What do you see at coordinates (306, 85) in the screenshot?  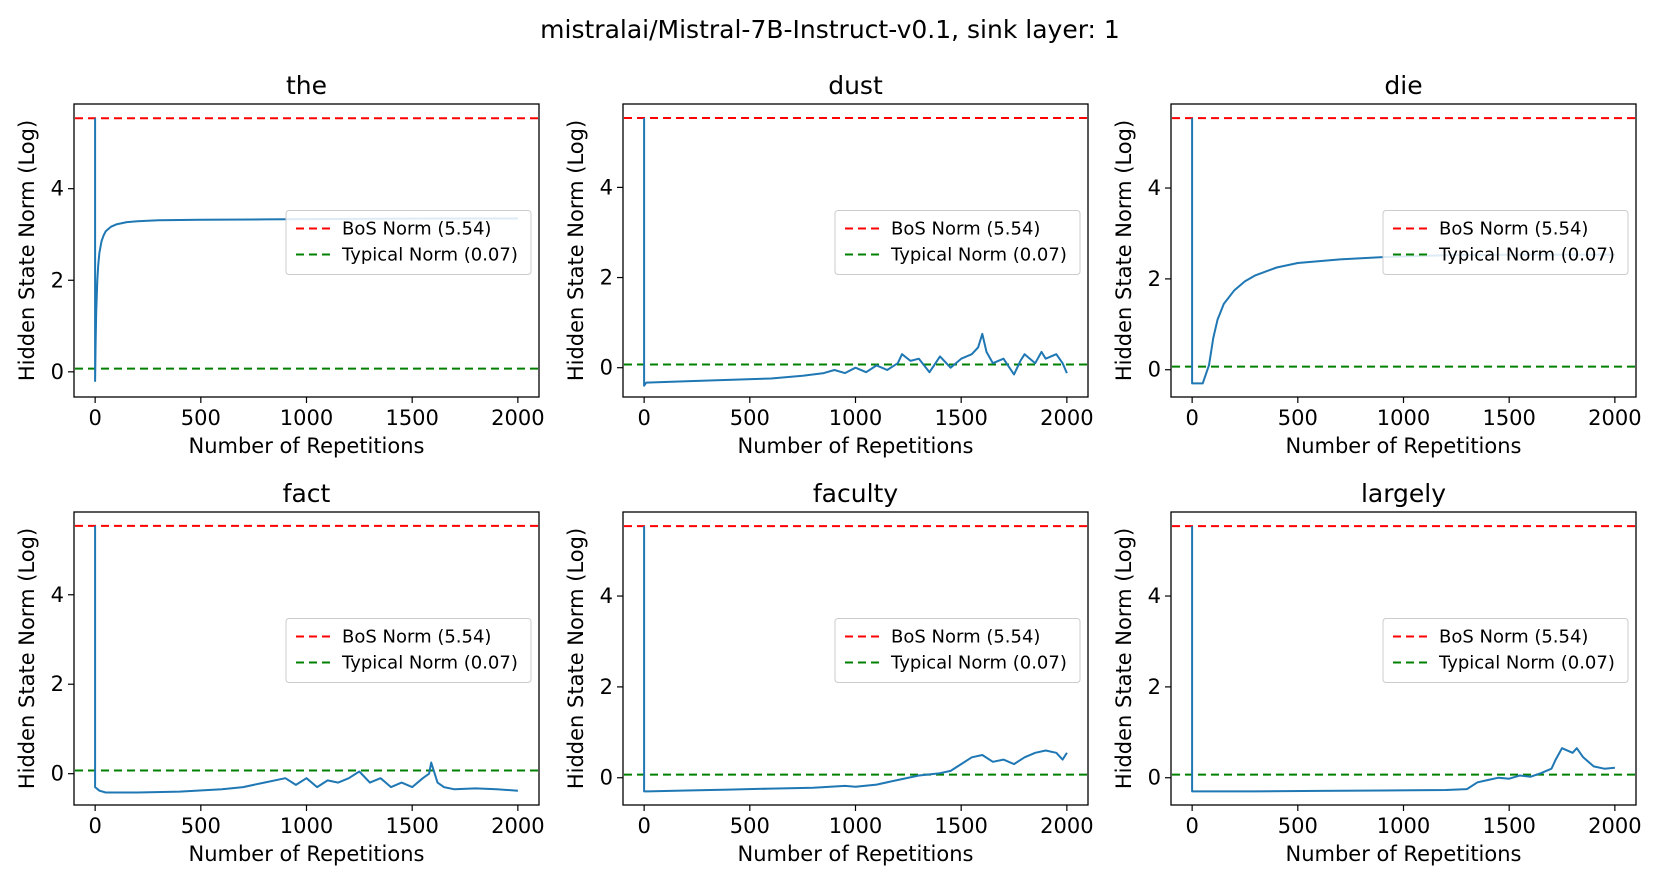 I see `panel-title: the` at bounding box center [306, 85].